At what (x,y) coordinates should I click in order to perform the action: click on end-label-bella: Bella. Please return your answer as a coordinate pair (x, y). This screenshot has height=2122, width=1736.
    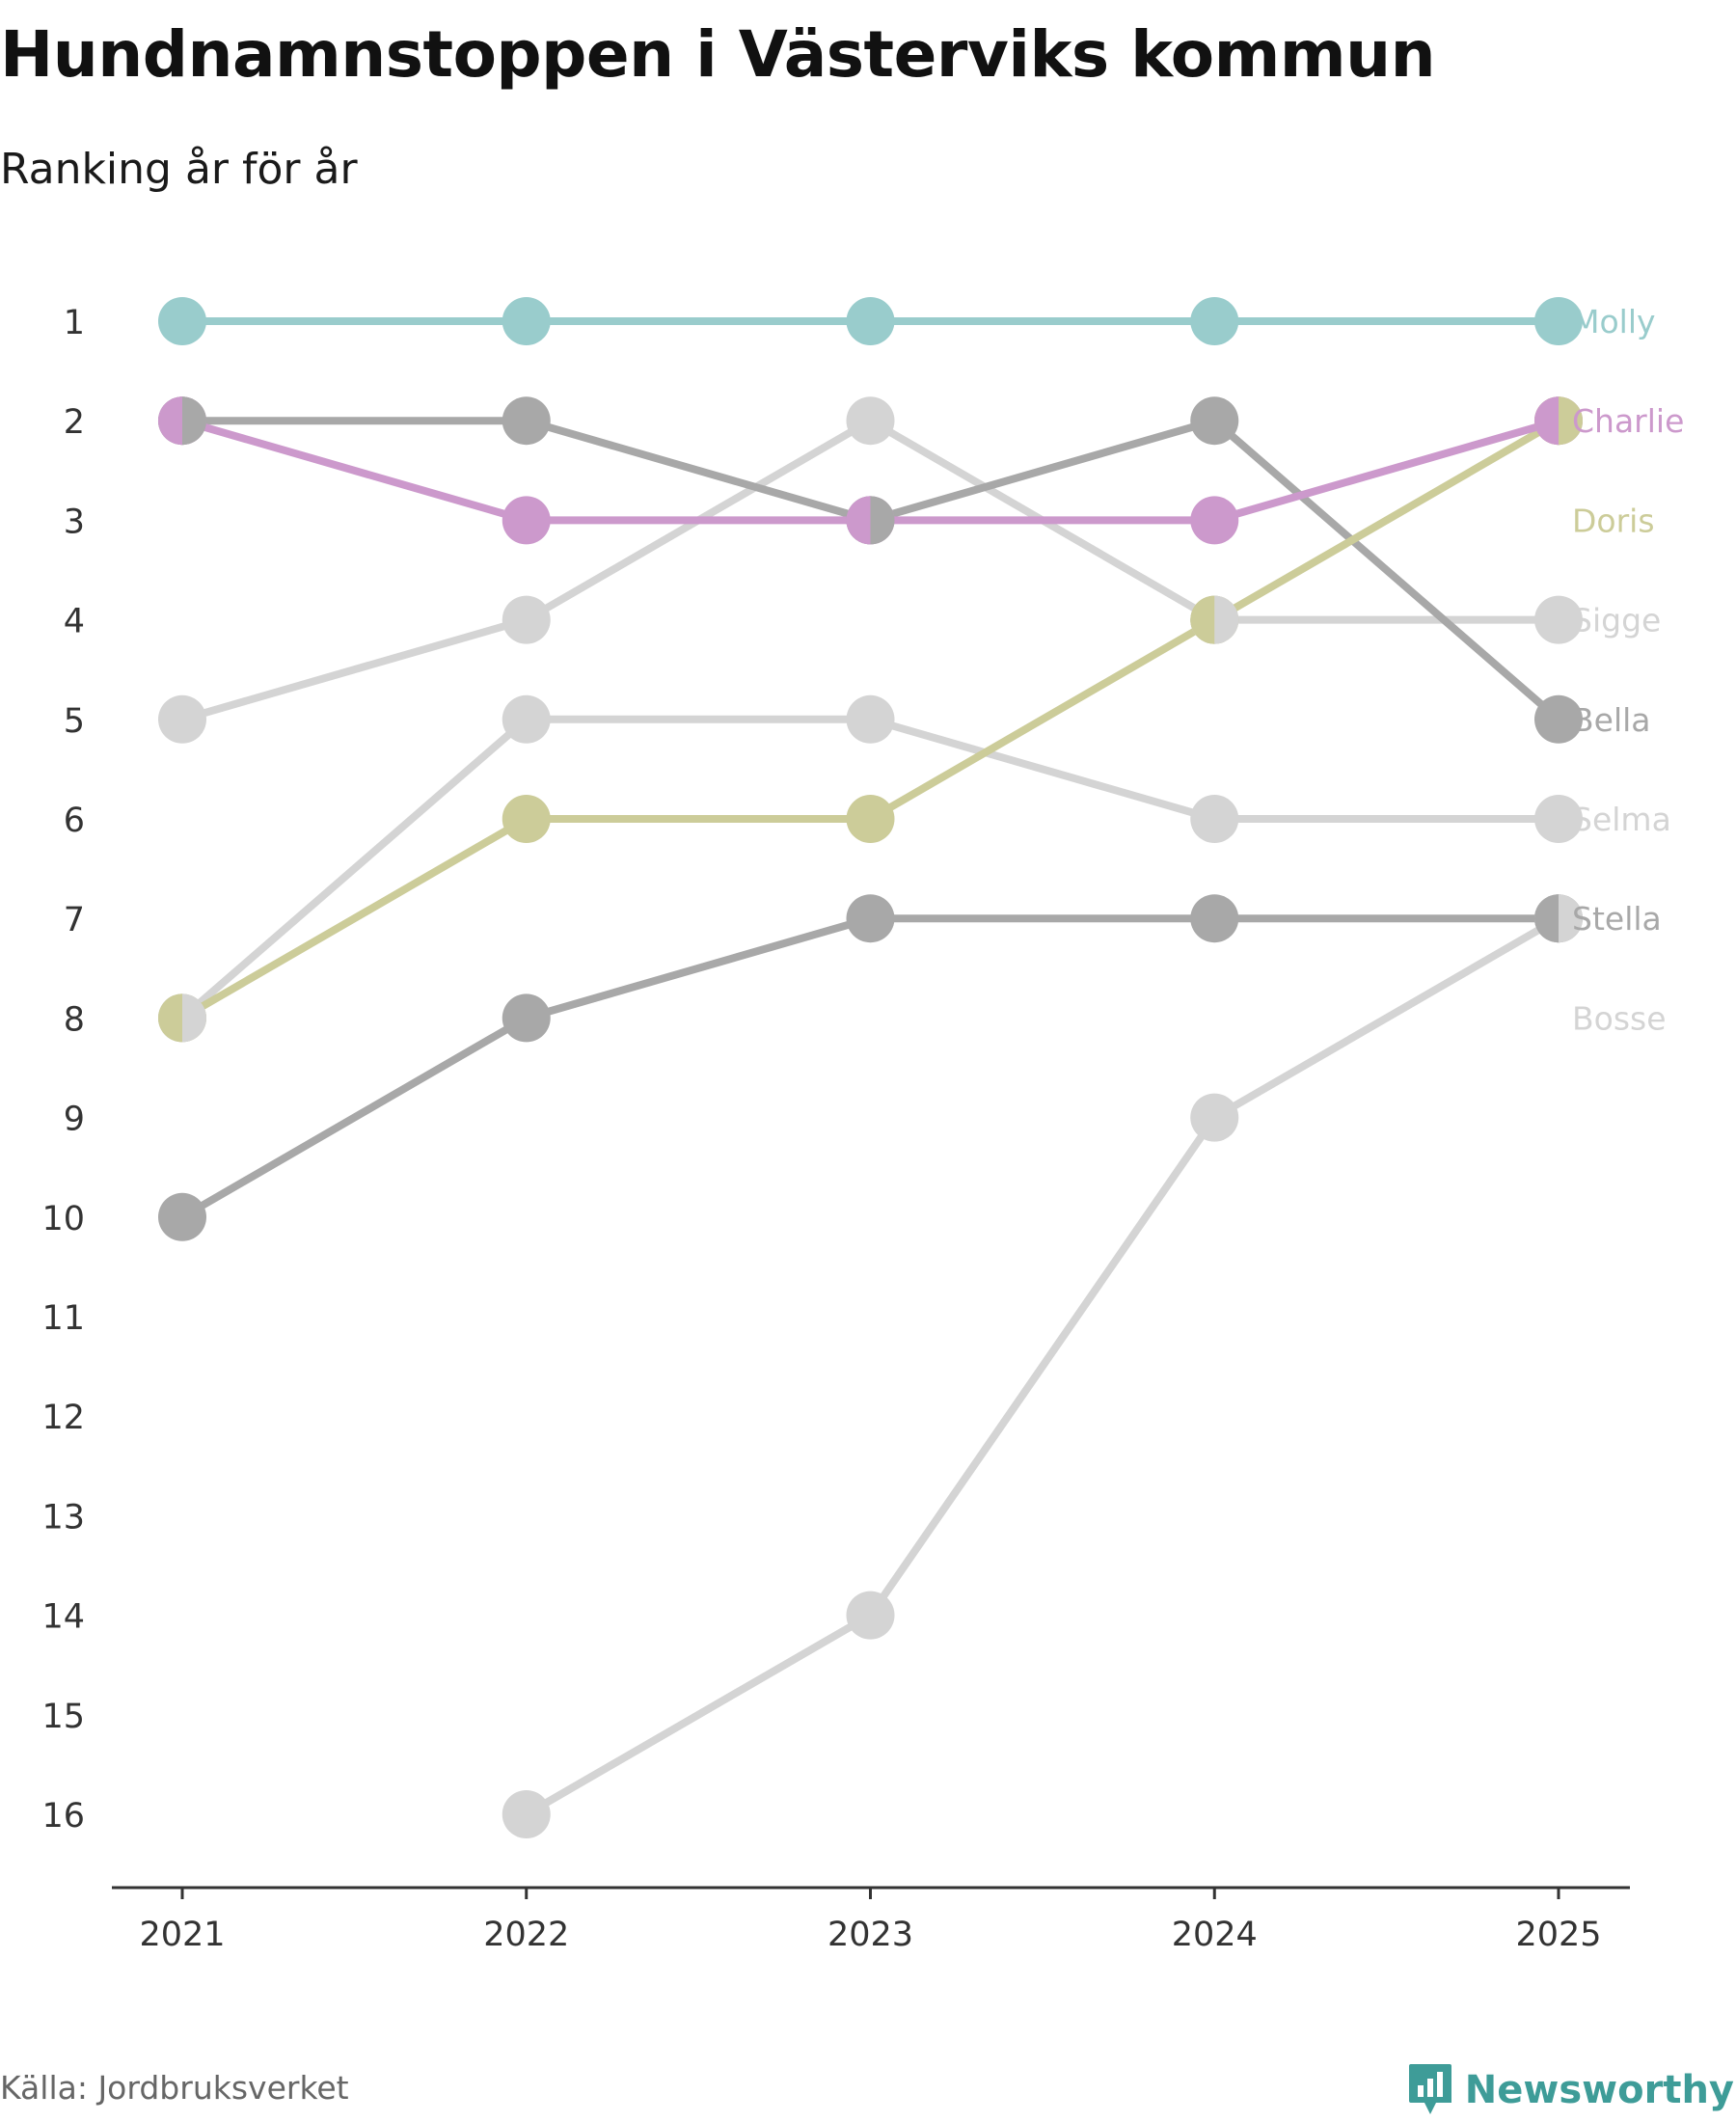
    Looking at the image, I should click on (1611, 720).